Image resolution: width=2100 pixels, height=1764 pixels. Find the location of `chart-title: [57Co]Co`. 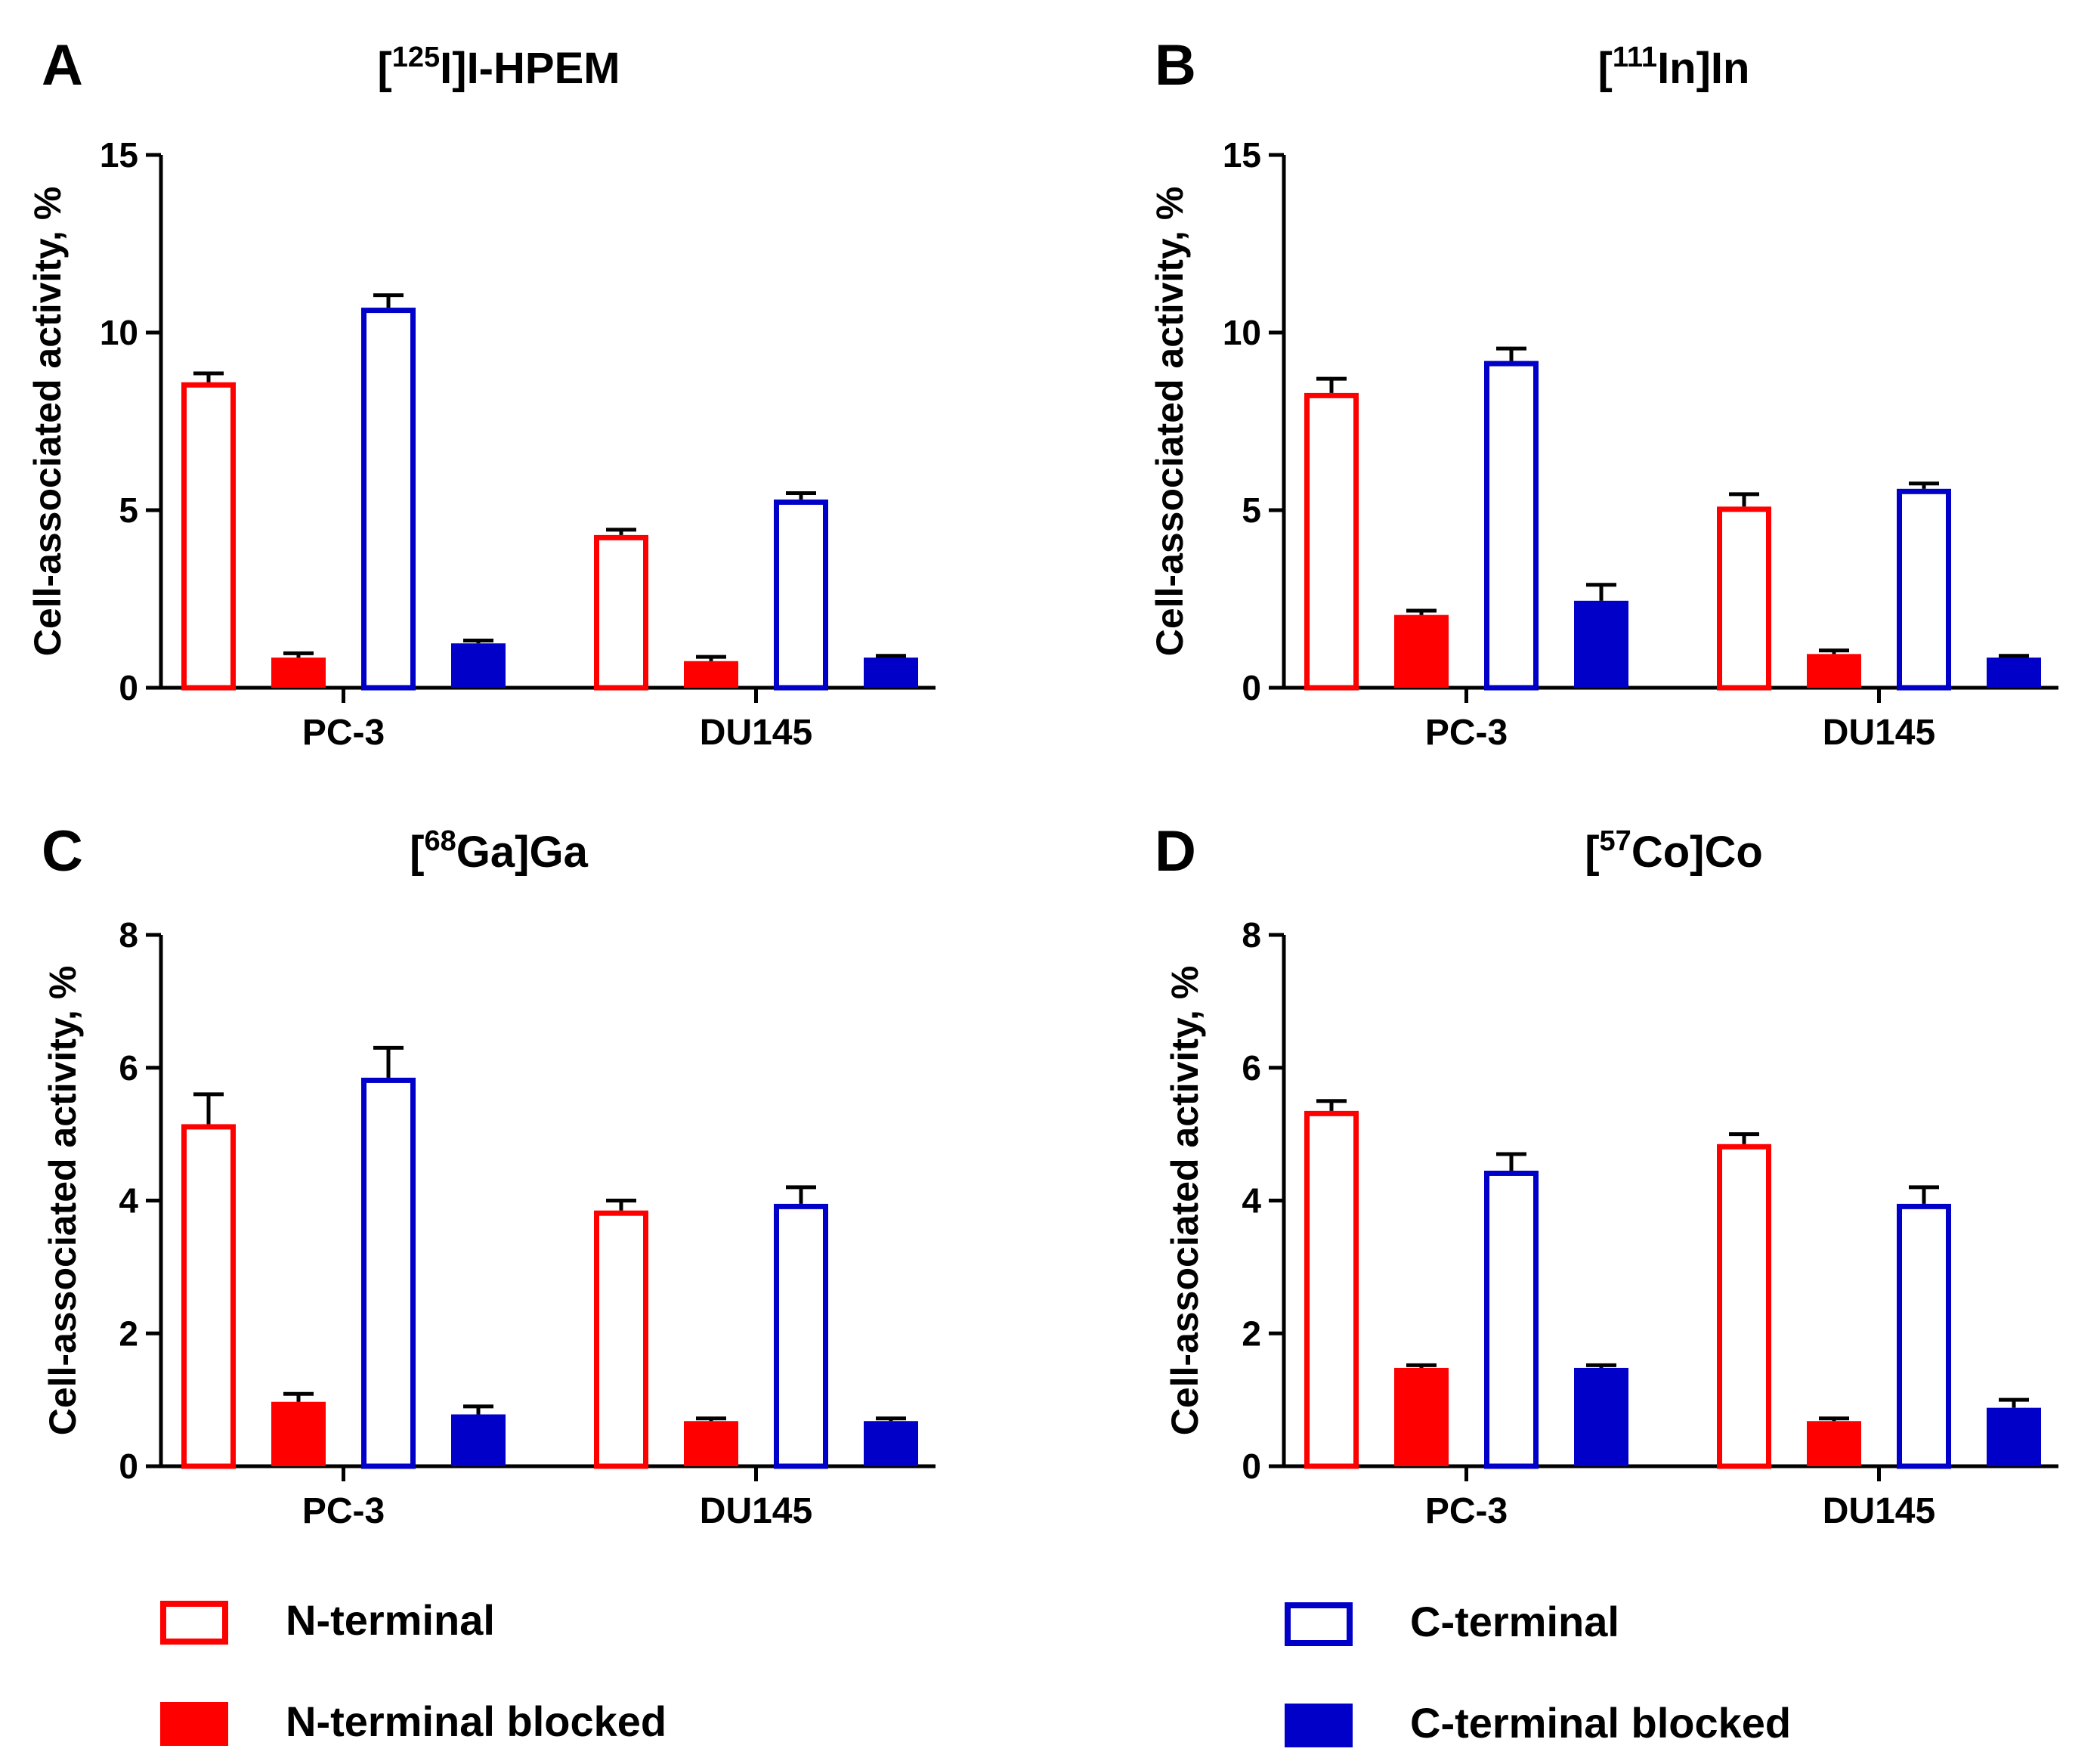

chart-title: [57Co]Co is located at coordinates (1674, 851).